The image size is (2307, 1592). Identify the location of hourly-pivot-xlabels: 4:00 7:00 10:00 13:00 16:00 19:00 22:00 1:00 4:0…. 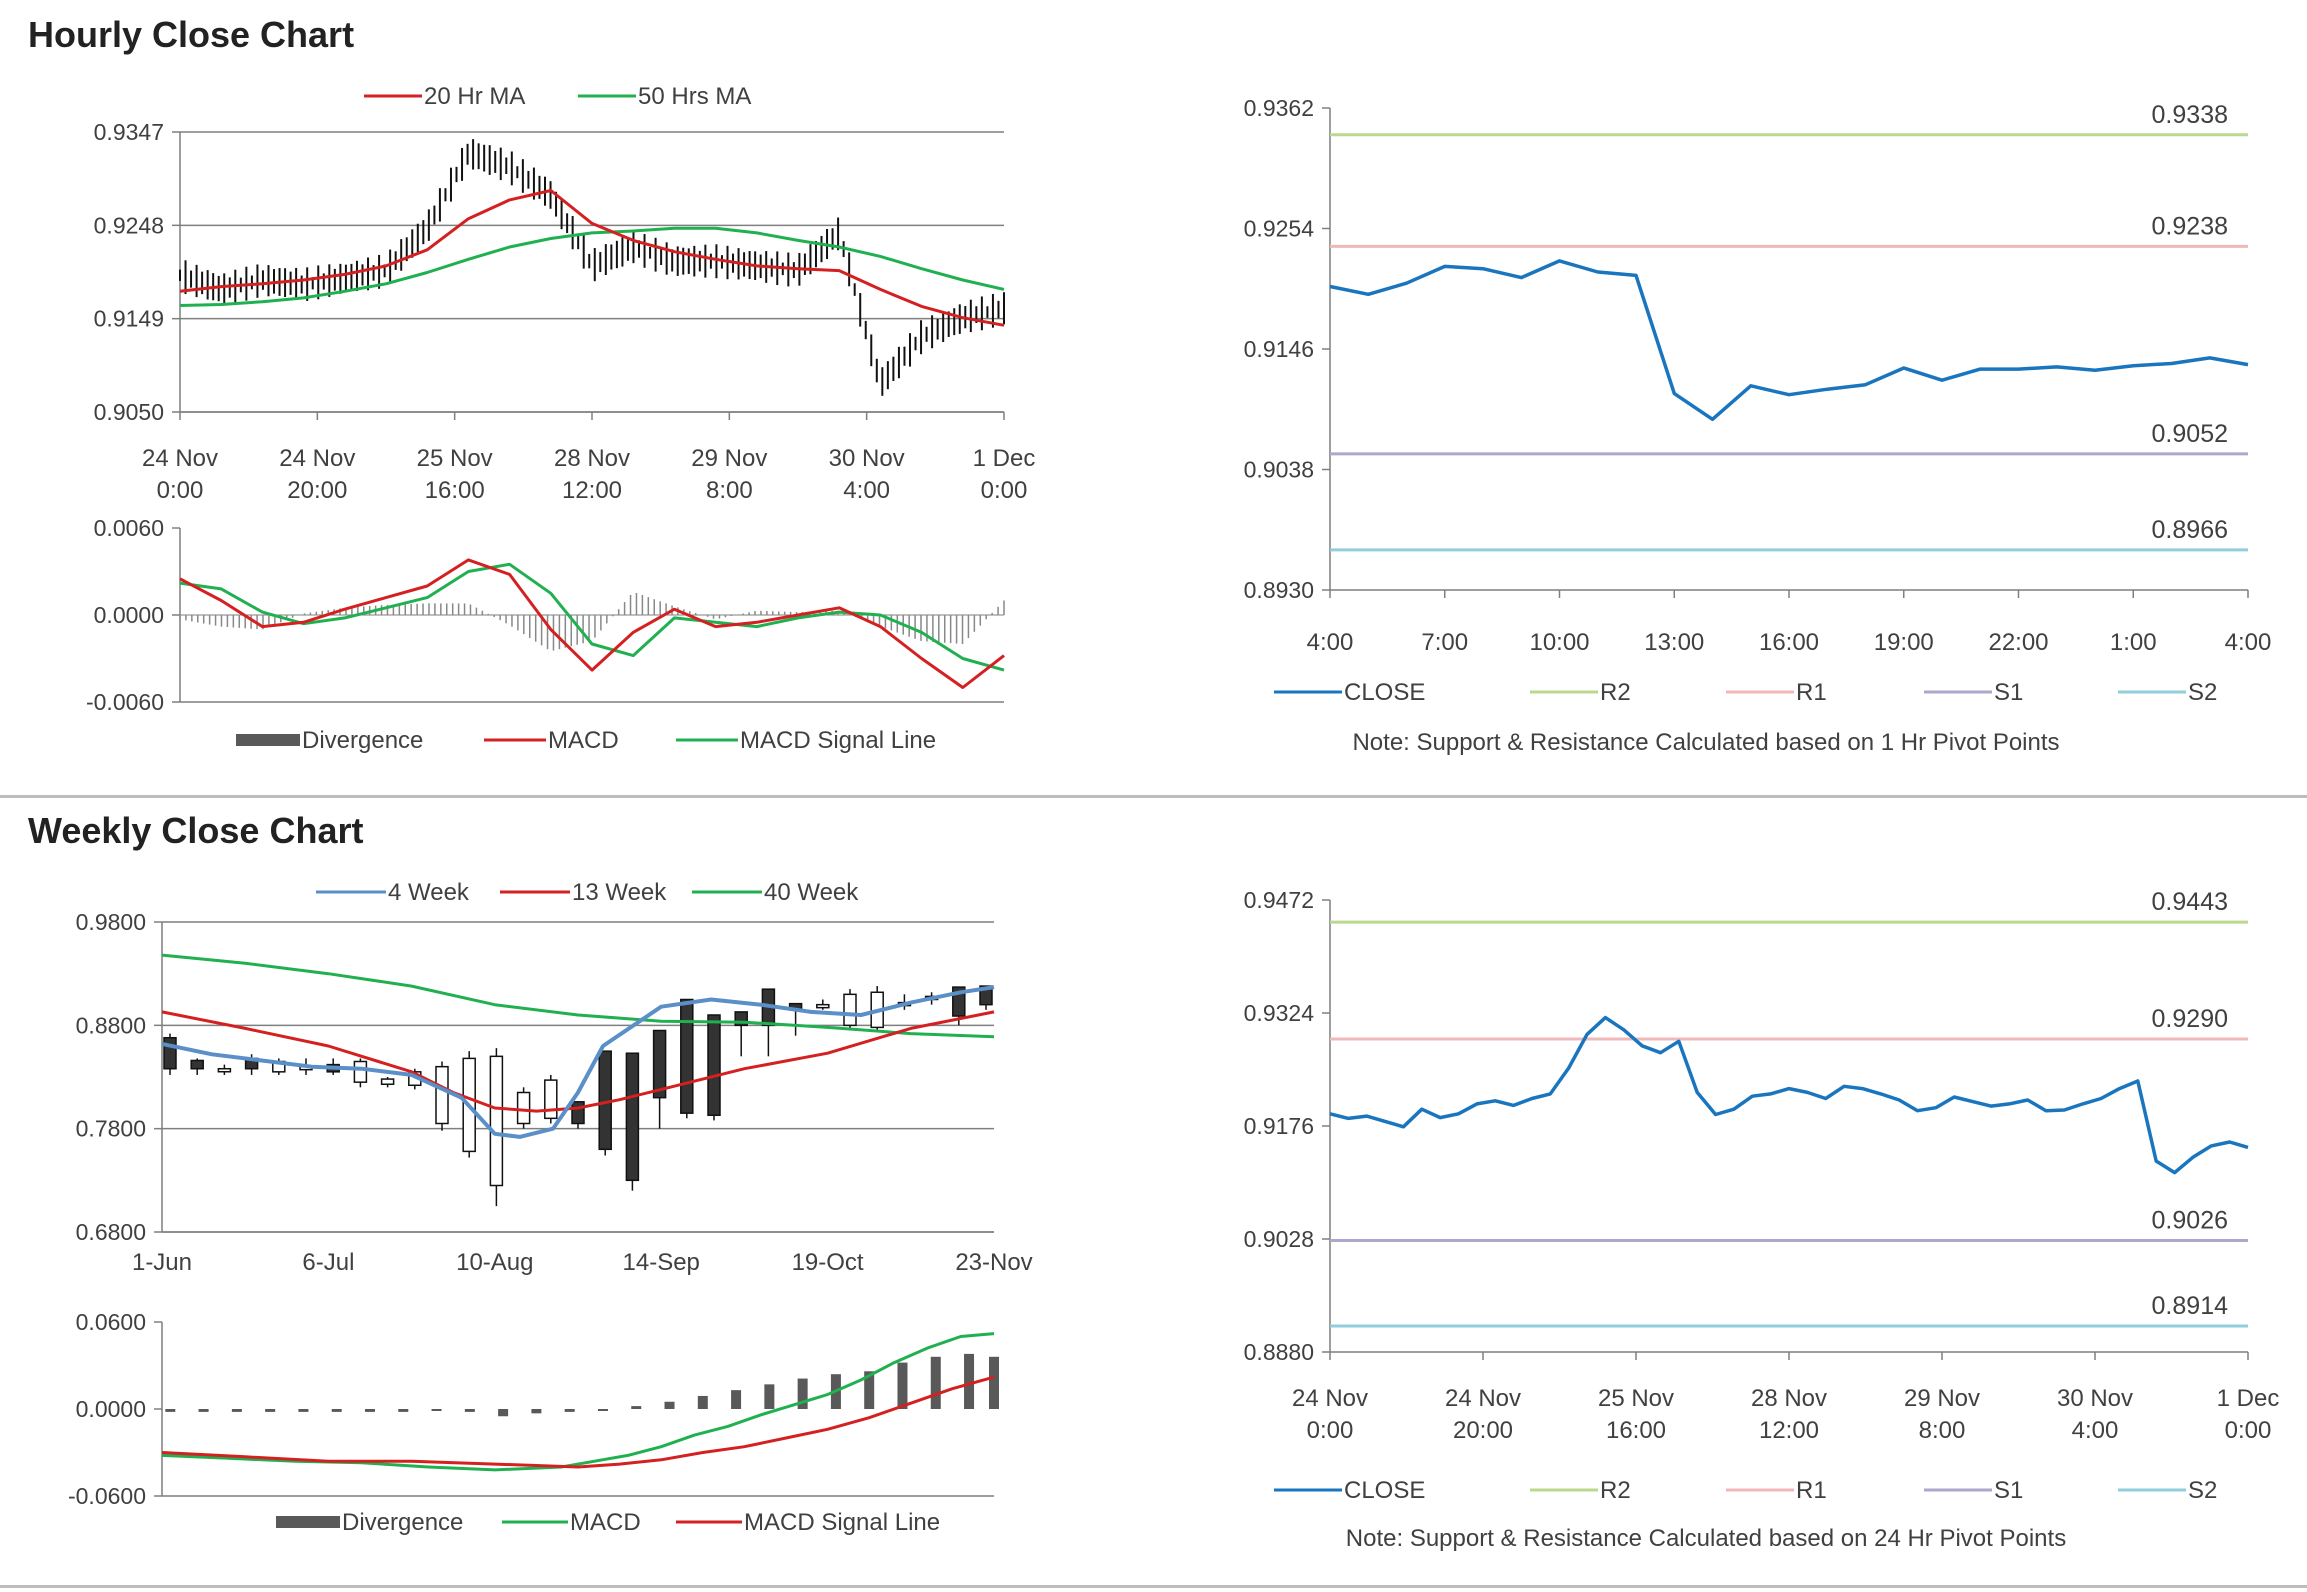
(1789, 623).